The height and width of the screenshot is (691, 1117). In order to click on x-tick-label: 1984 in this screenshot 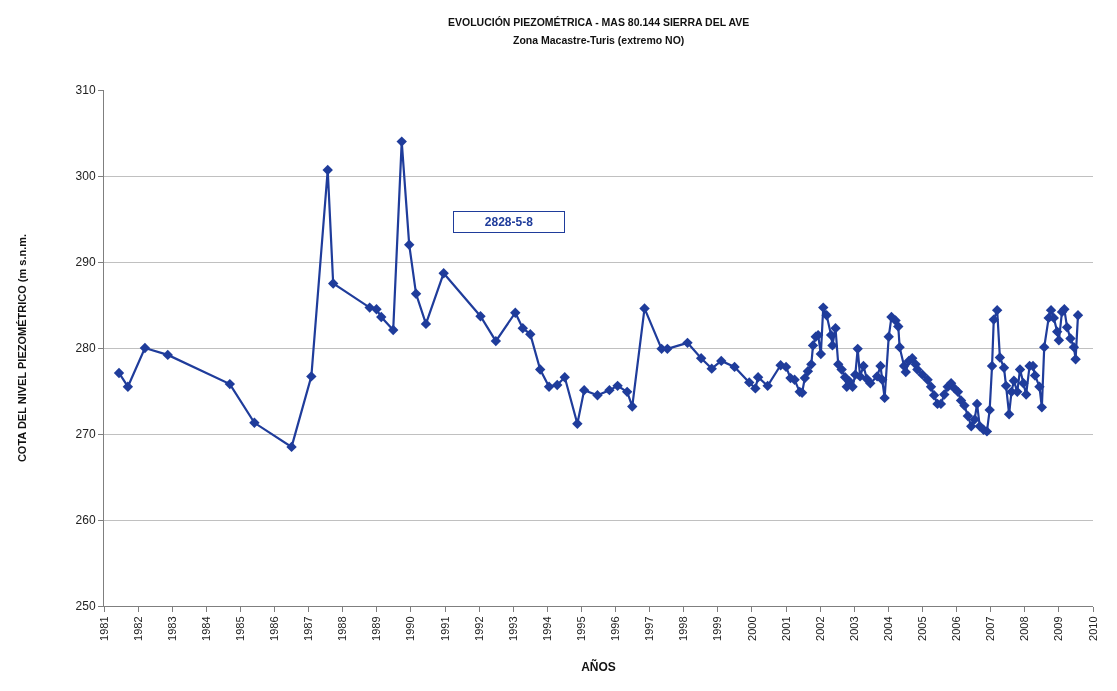, I will do `click(205, 628)`.